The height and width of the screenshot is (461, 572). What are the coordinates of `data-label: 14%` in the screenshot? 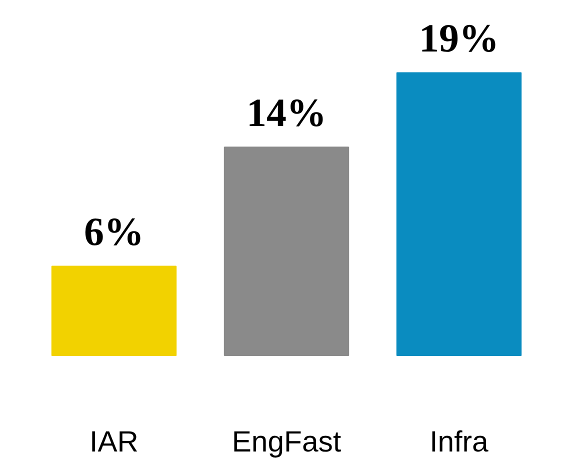 It's located at (286, 113).